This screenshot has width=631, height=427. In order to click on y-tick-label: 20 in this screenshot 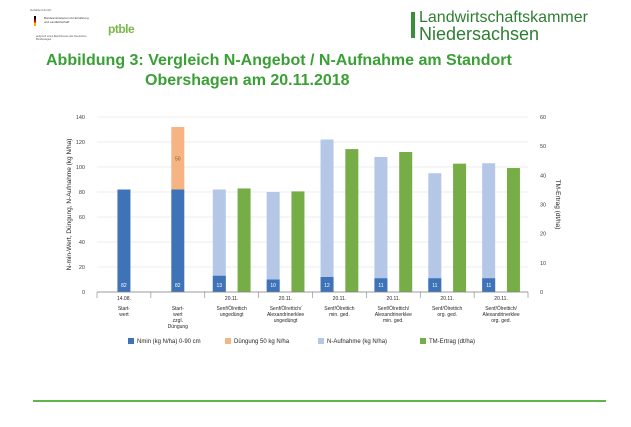, I will do `click(82, 268)`.